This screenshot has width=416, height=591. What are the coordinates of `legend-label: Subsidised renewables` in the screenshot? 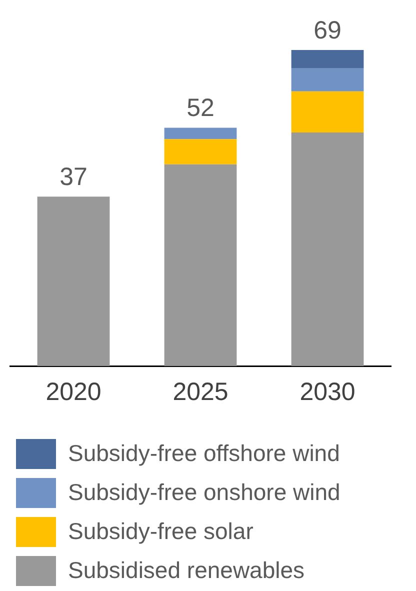 It's located at (186, 570).